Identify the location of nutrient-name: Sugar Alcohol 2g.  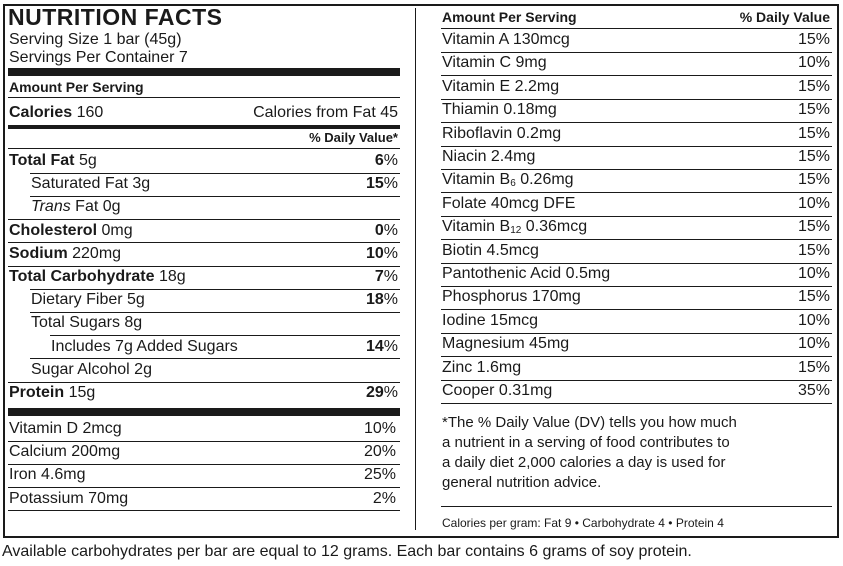
(91, 369).